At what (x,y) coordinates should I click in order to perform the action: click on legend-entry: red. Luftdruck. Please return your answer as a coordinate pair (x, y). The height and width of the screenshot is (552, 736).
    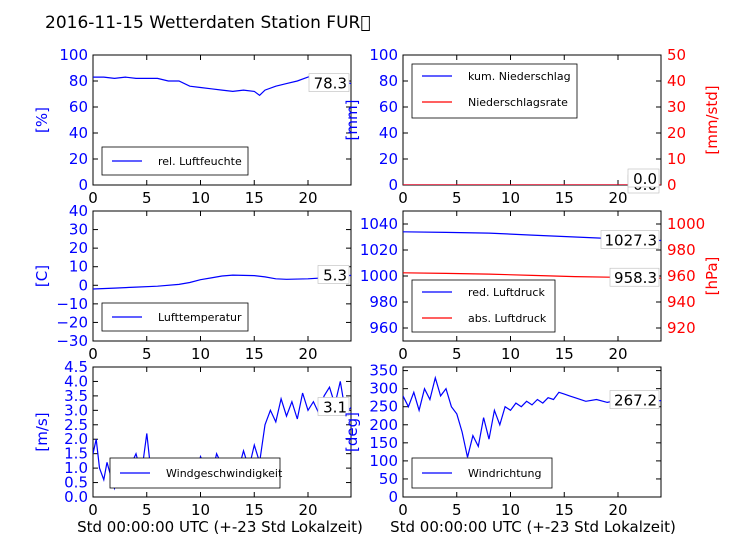
    Looking at the image, I should click on (506, 292).